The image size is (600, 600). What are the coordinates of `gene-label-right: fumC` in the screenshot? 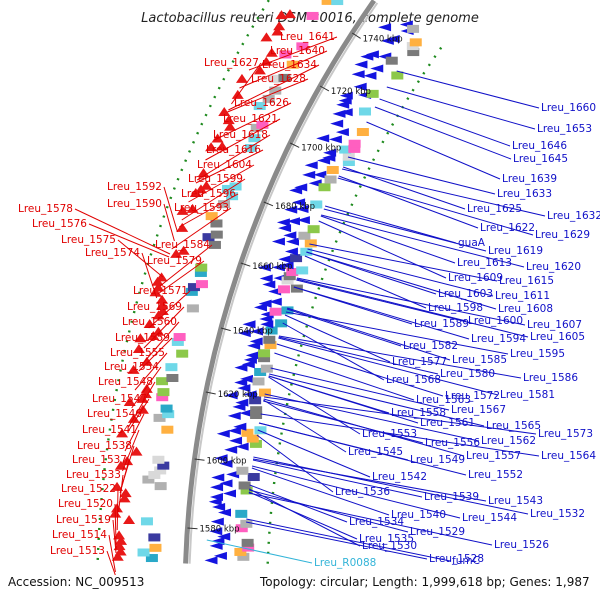 It's located at (466, 561).